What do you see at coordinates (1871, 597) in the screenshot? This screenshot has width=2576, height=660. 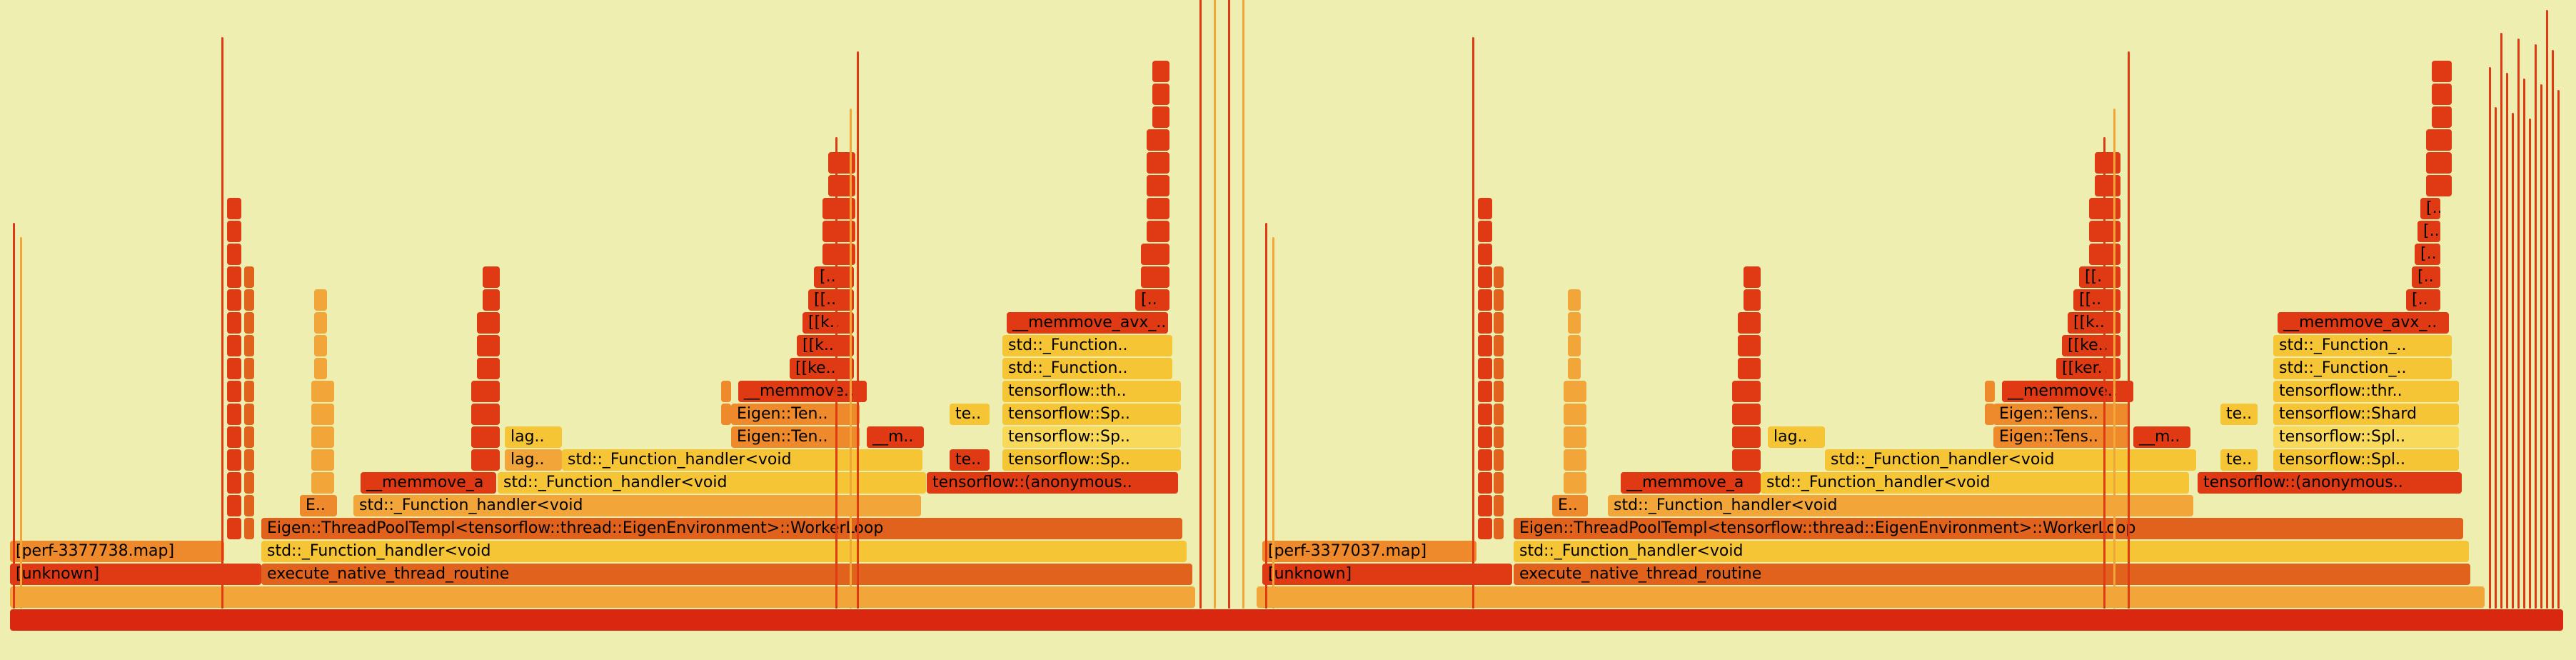 I see `process-frame-right` at bounding box center [1871, 597].